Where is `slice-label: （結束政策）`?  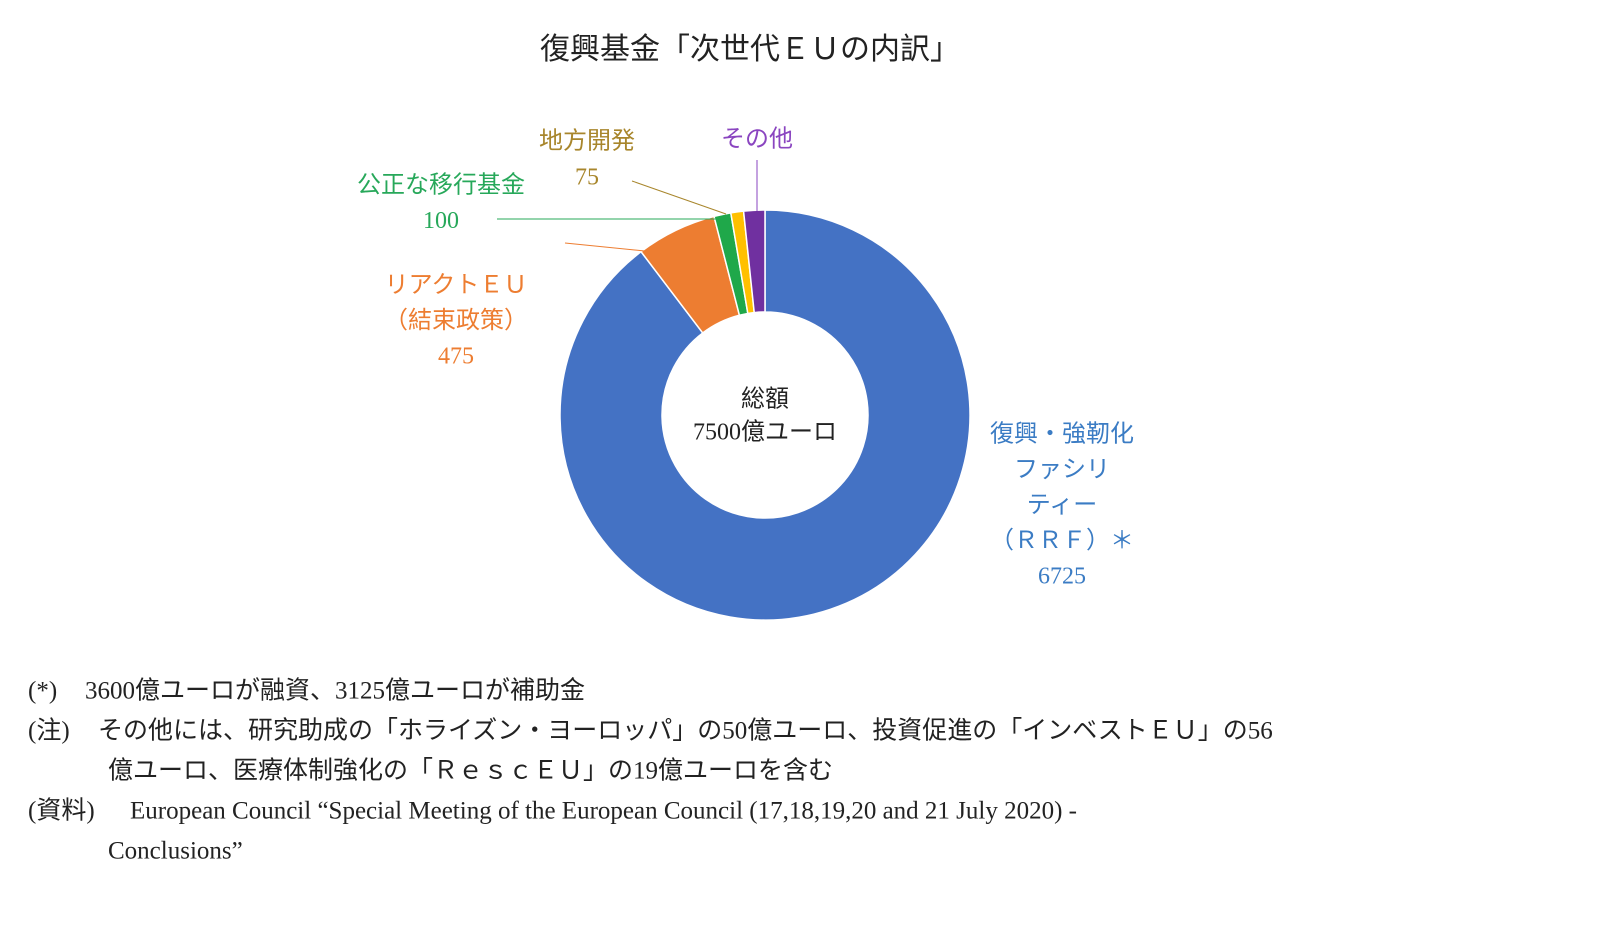
slice-label: （結束政策） is located at coordinates (456, 320).